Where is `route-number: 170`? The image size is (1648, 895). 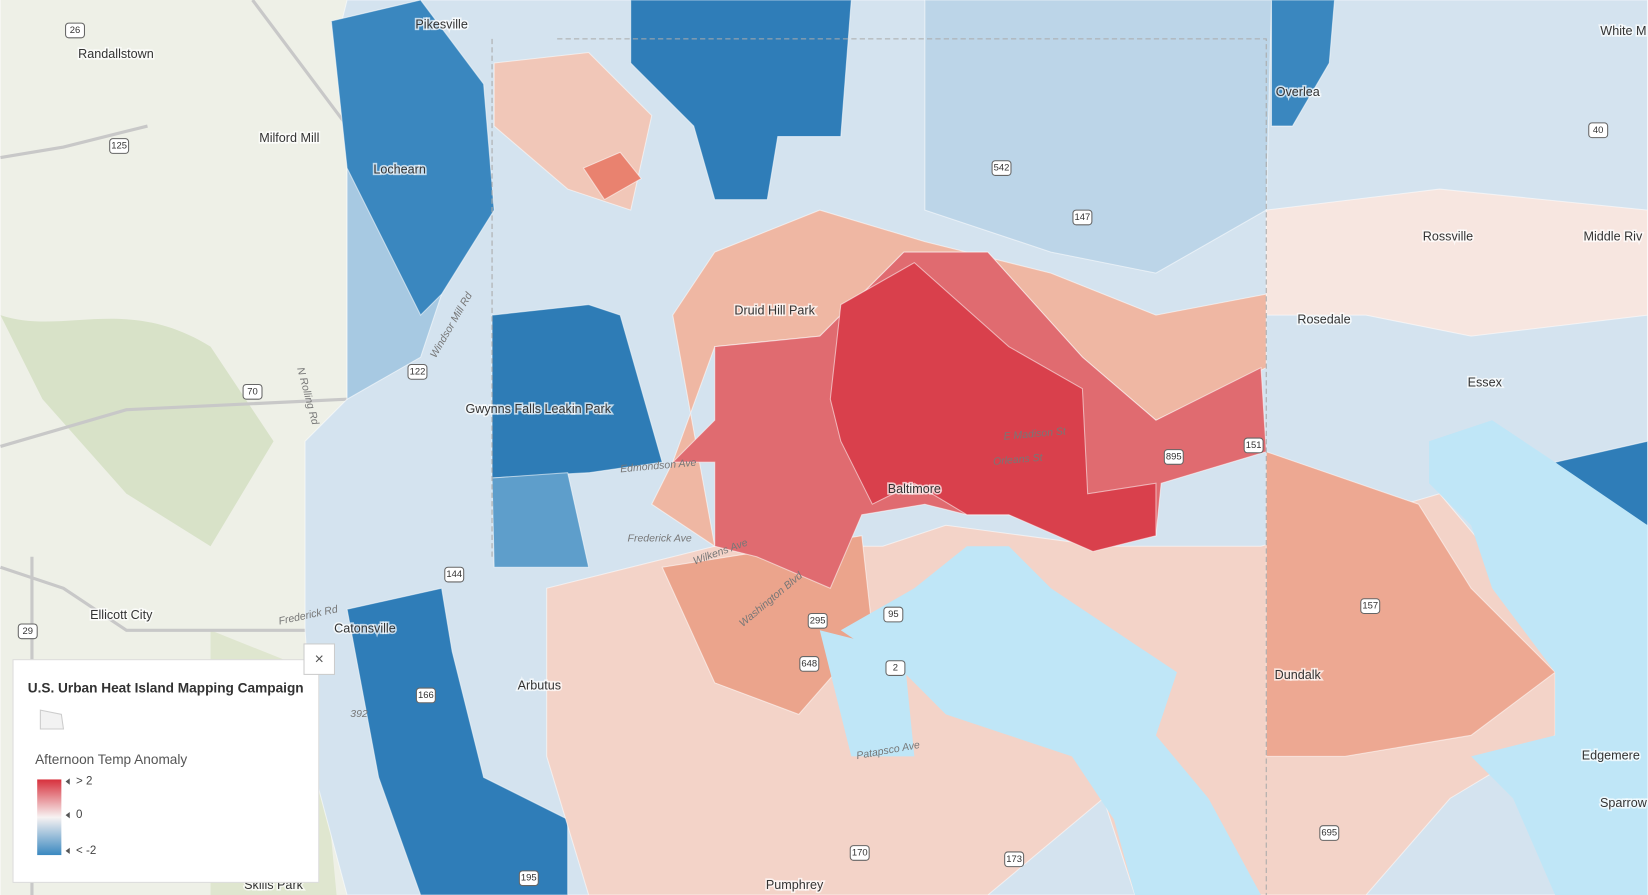 route-number: 170 is located at coordinates (860, 852).